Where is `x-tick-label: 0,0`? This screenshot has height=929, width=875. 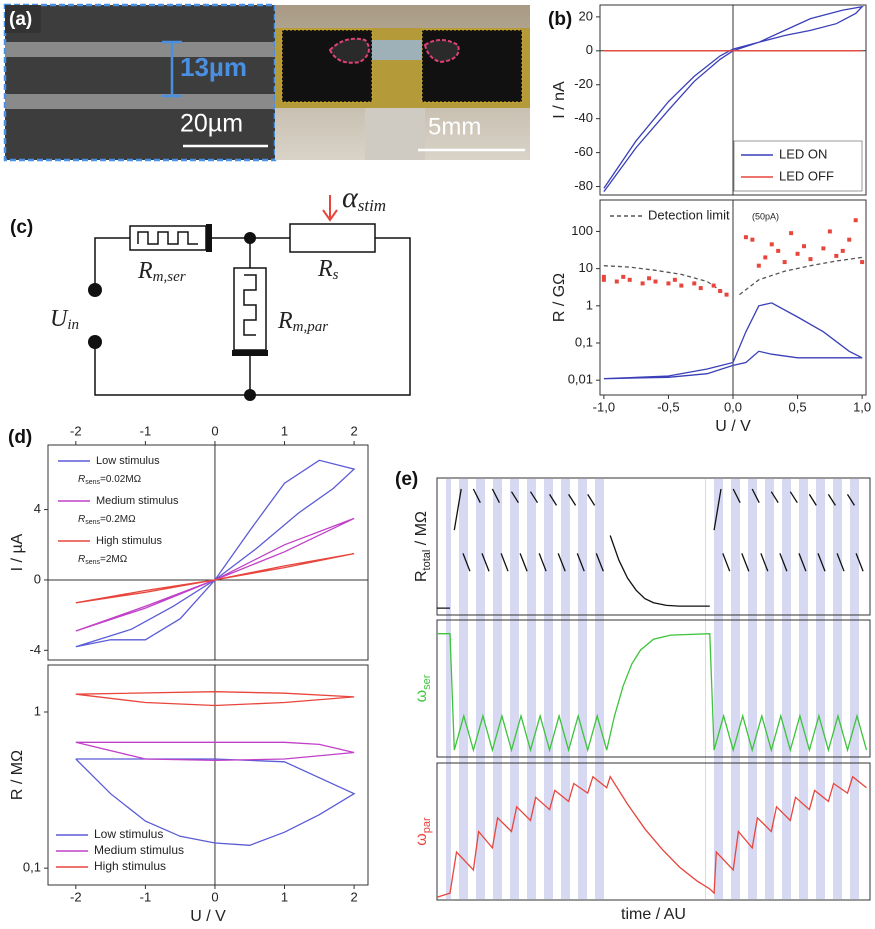
x-tick-label: 0,0 is located at coordinates (733, 406).